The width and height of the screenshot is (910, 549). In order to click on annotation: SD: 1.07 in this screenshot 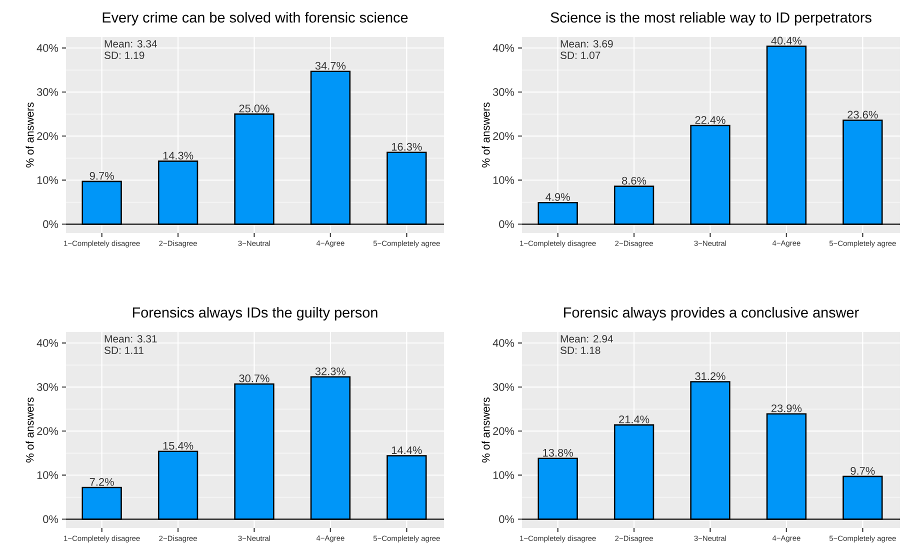, I will do `click(580, 55)`.